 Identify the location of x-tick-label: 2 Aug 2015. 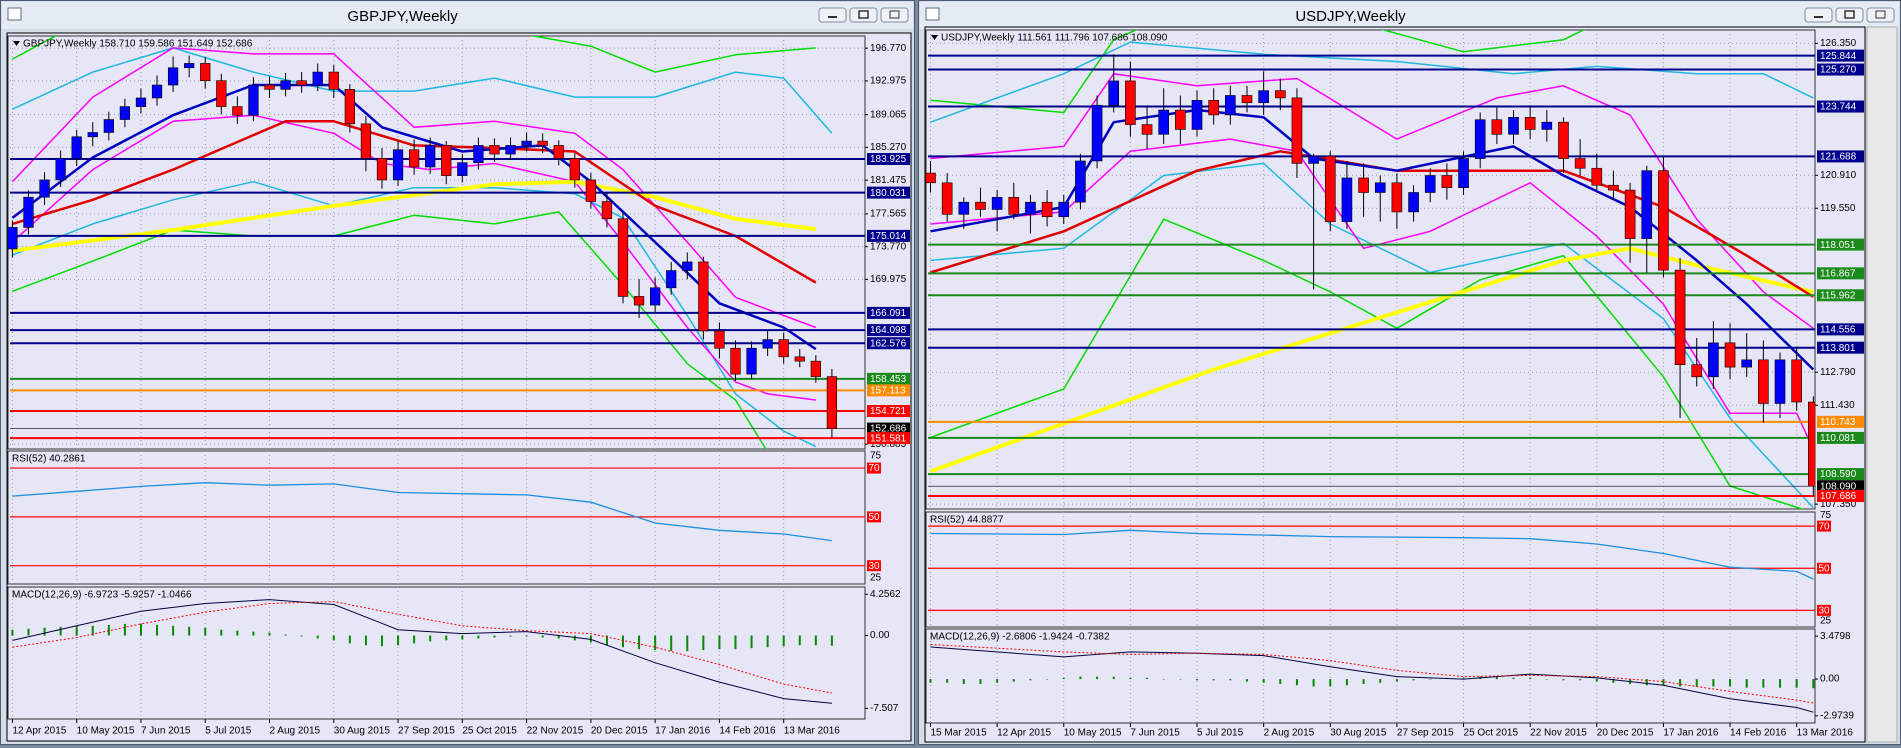
(295, 731).